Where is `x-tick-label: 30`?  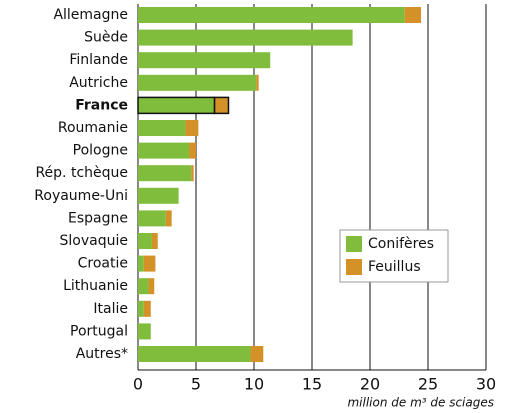 x-tick-label: 30 is located at coordinates (486, 384).